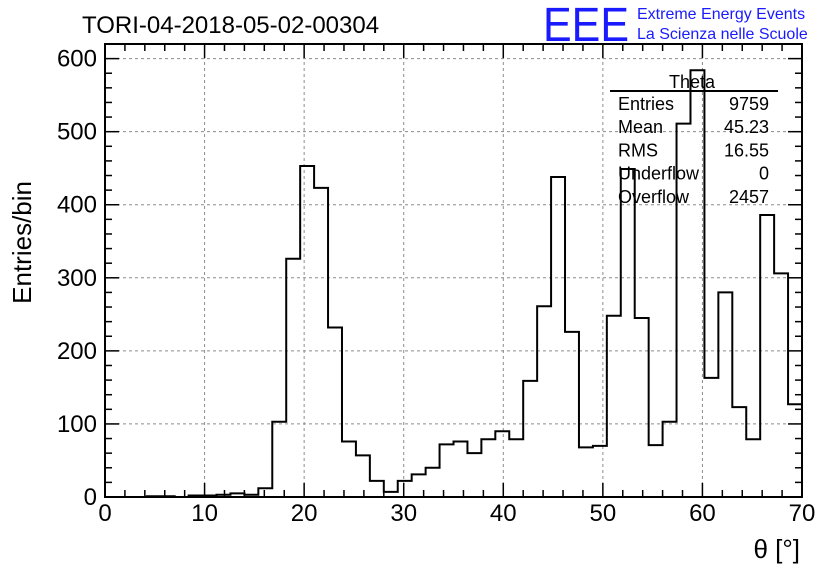  Describe the element at coordinates (746, 127) in the screenshot. I see `stats-row-value: 45.23` at that location.